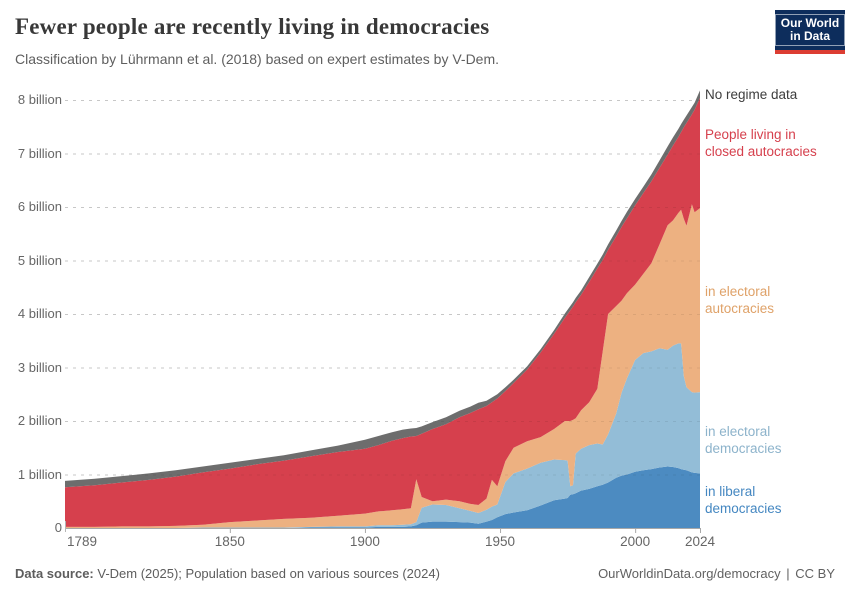 The width and height of the screenshot is (850, 600). What do you see at coordinates (740, 300) in the screenshot?
I see `legend-electoral-autocracies: in electoral autocracies` at bounding box center [740, 300].